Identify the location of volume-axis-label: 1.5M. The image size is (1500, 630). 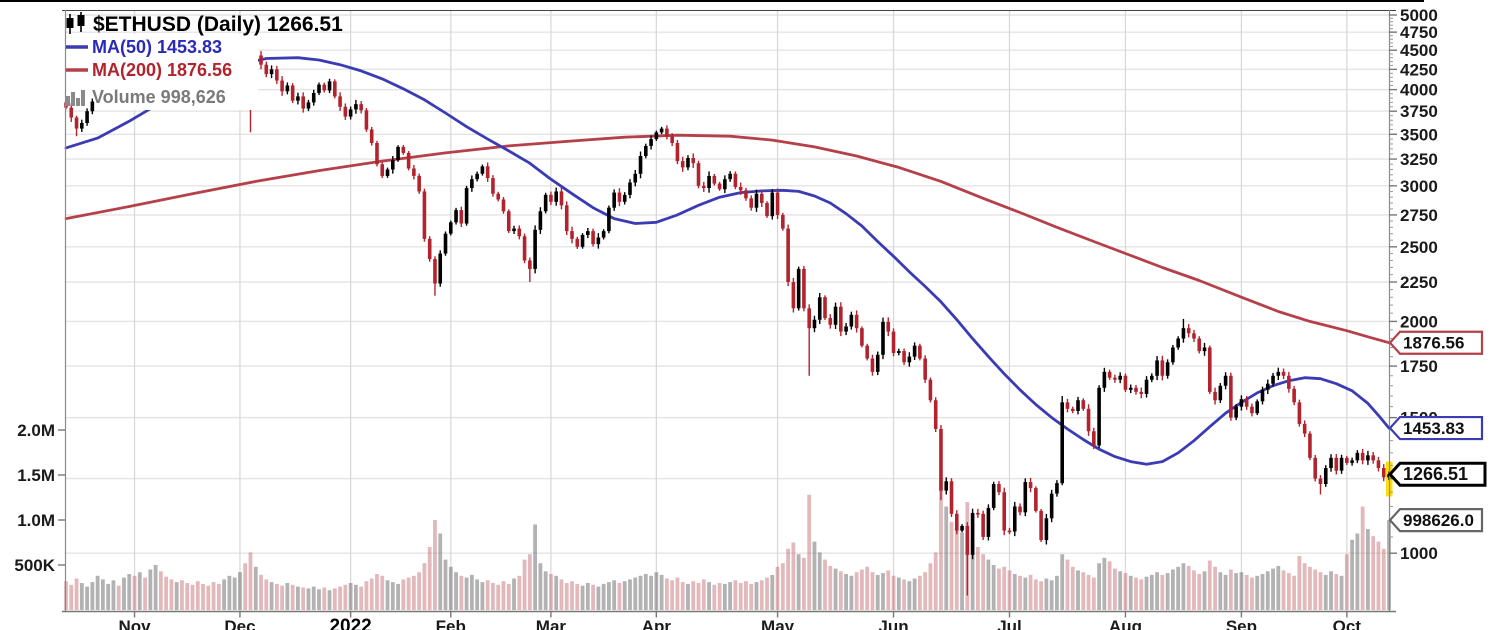
(36, 475).